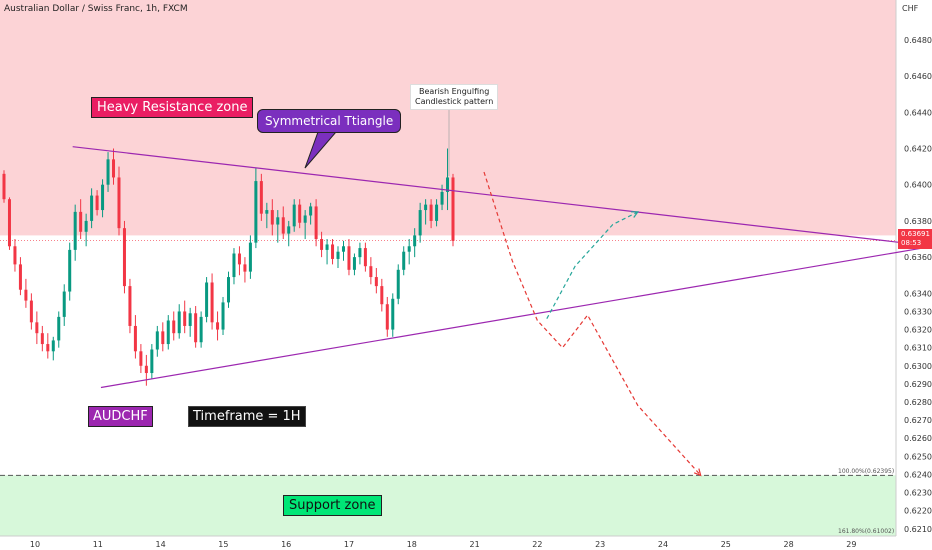 This screenshot has width=932, height=550. Describe the element at coordinates (172, 107) in the screenshot. I see `resistance-zone-label: Heavy Resistance zone` at that location.